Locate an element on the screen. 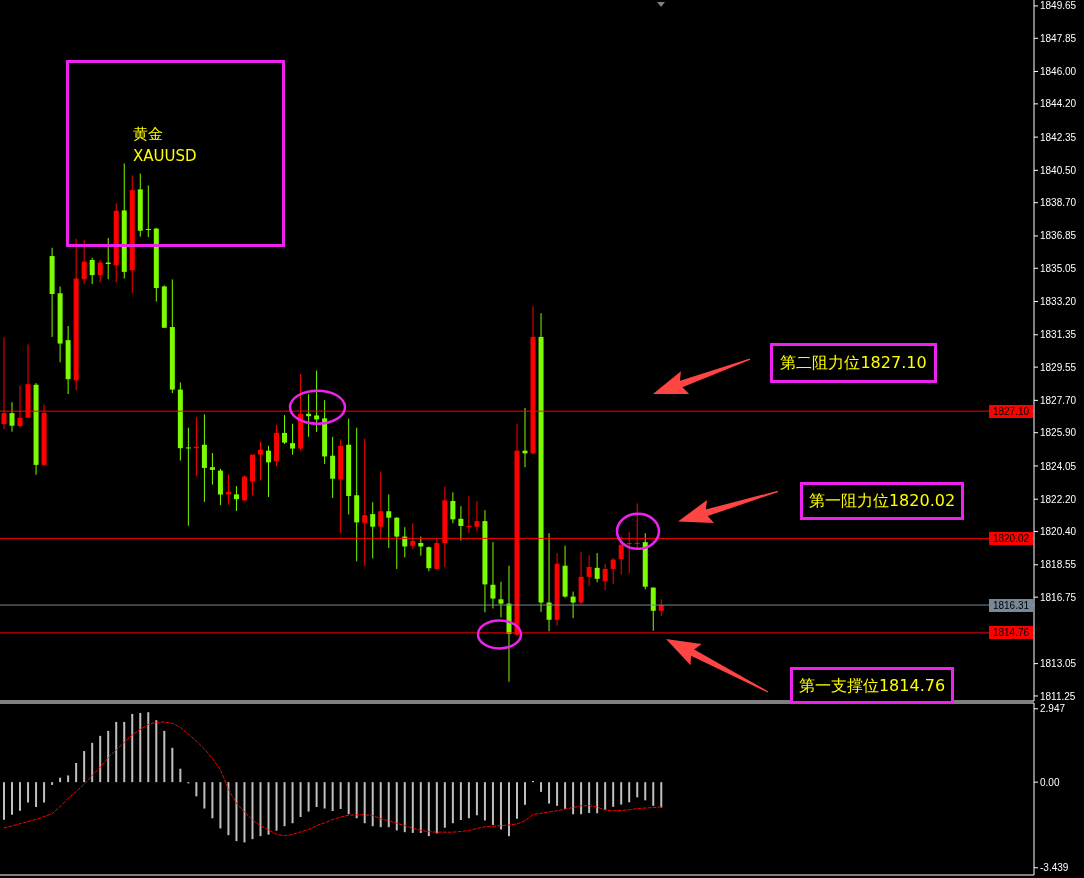  y-tick-label: 1846.00 is located at coordinates (1058, 72).